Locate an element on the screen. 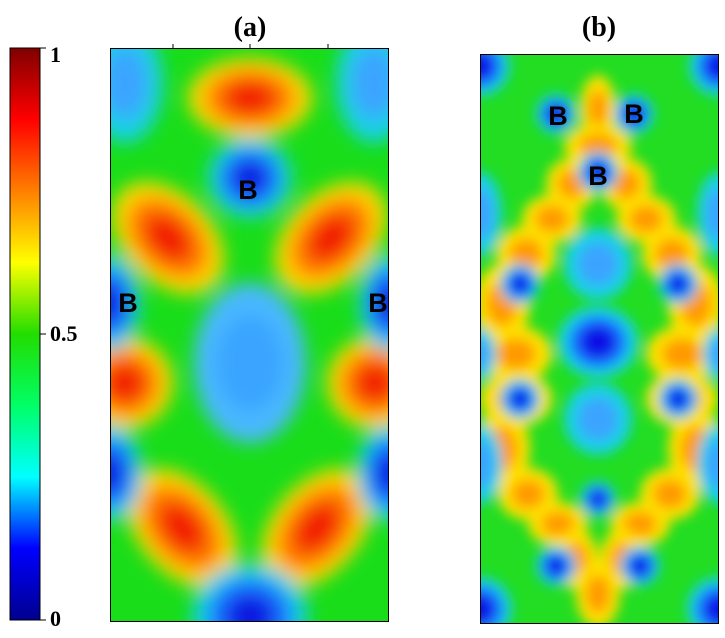 This screenshot has width=725, height=638. colorbar: 1 0.5 0 is located at coordinates (43, 336).